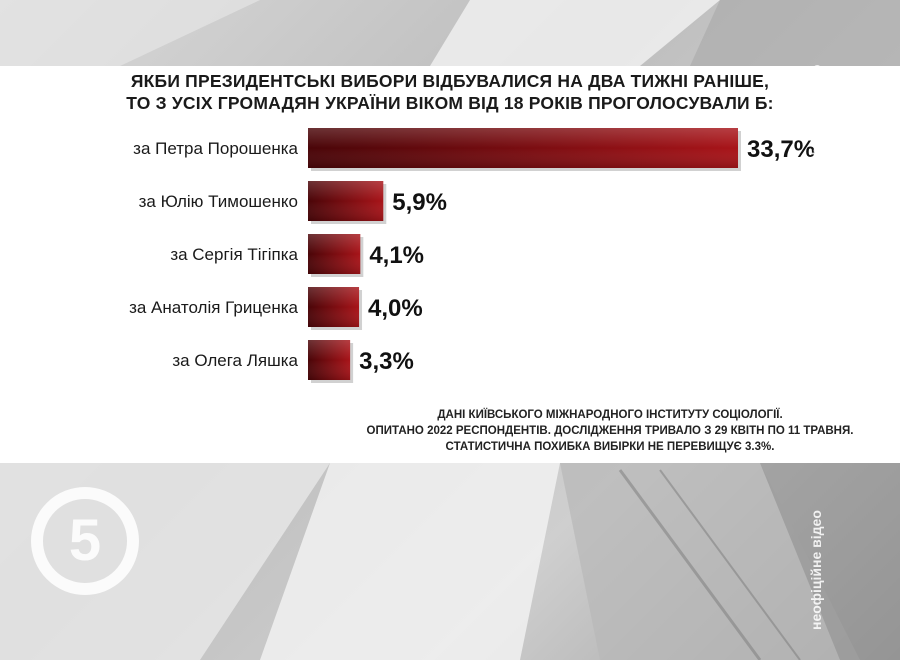  I want to click on channel-5-logo-icon: 5, so click(85, 541).